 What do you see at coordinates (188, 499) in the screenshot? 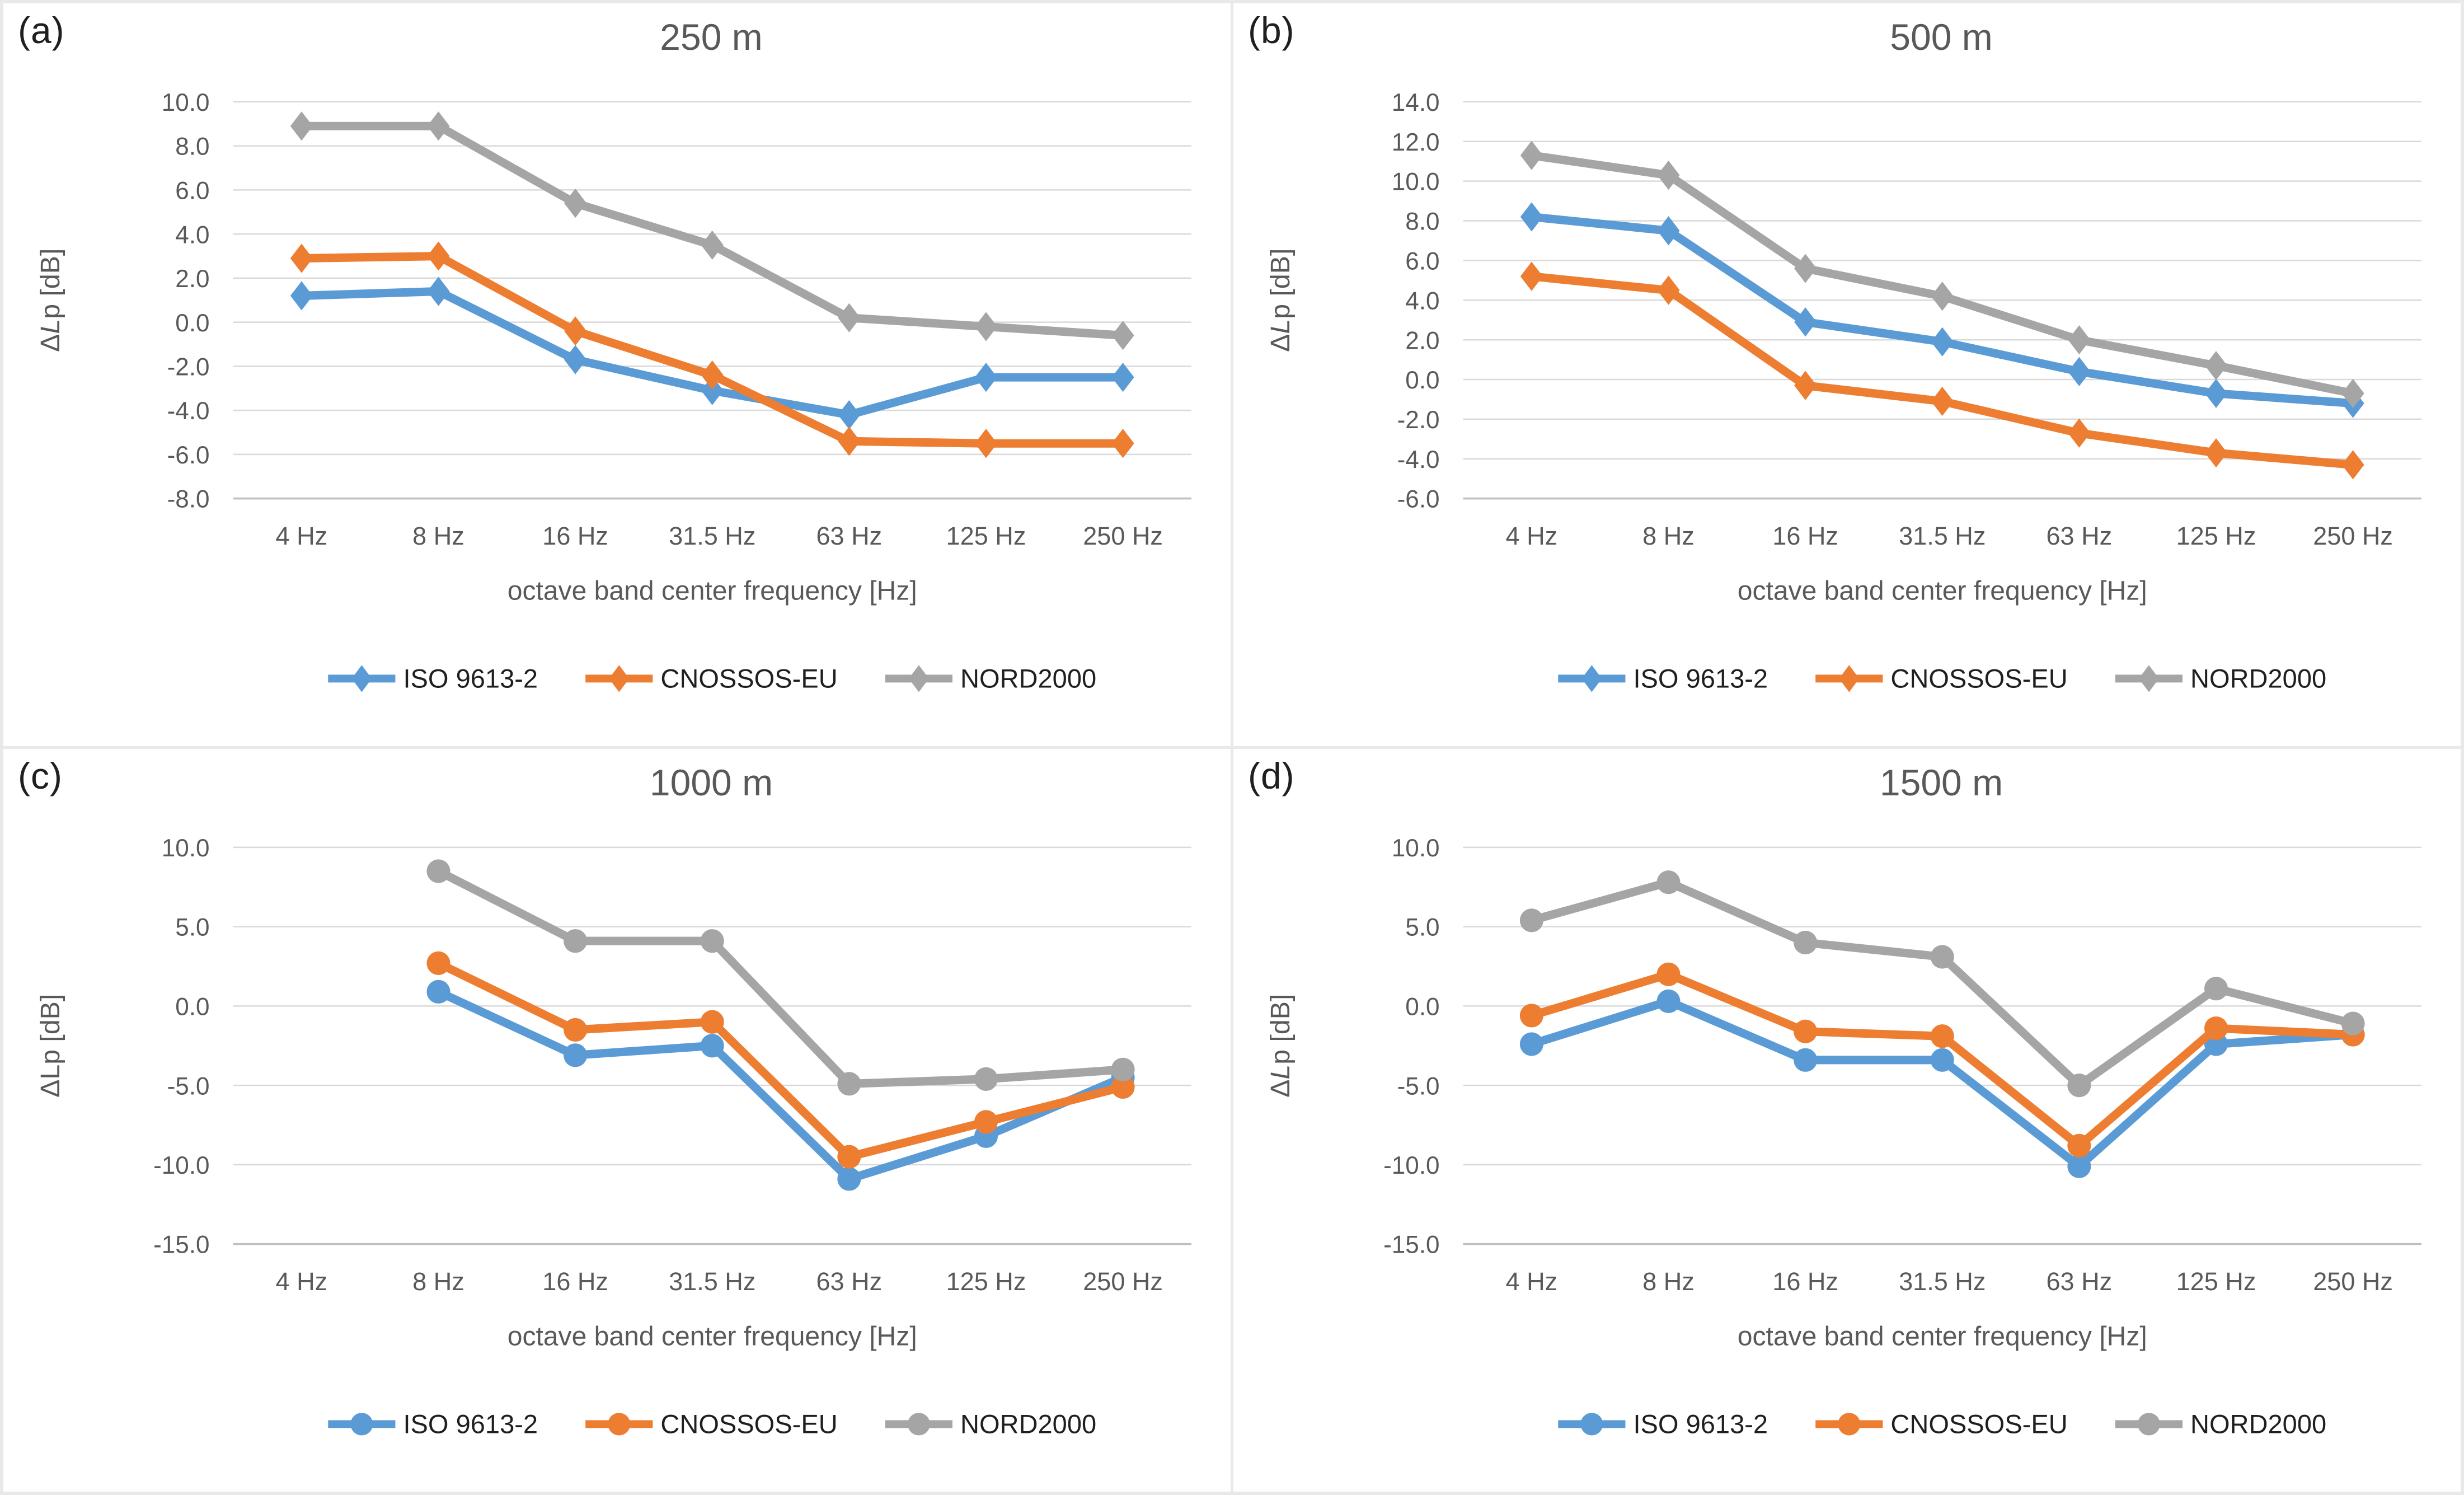
I see `y-tick-label: -8.0` at bounding box center [188, 499].